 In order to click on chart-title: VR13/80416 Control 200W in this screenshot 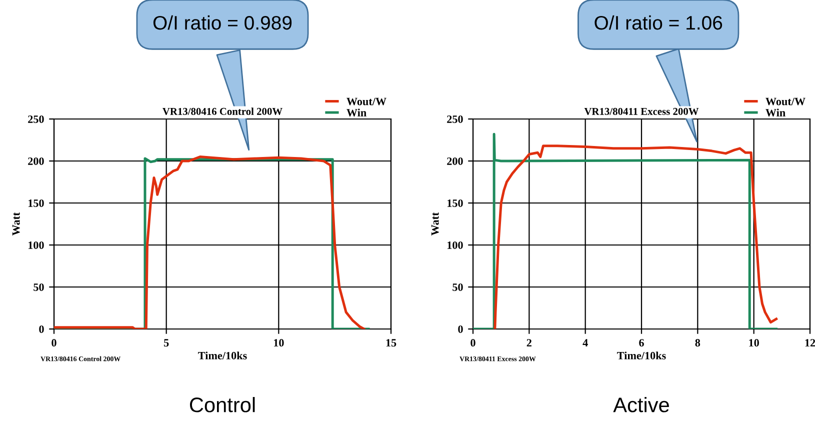, I will do `click(222, 111)`.